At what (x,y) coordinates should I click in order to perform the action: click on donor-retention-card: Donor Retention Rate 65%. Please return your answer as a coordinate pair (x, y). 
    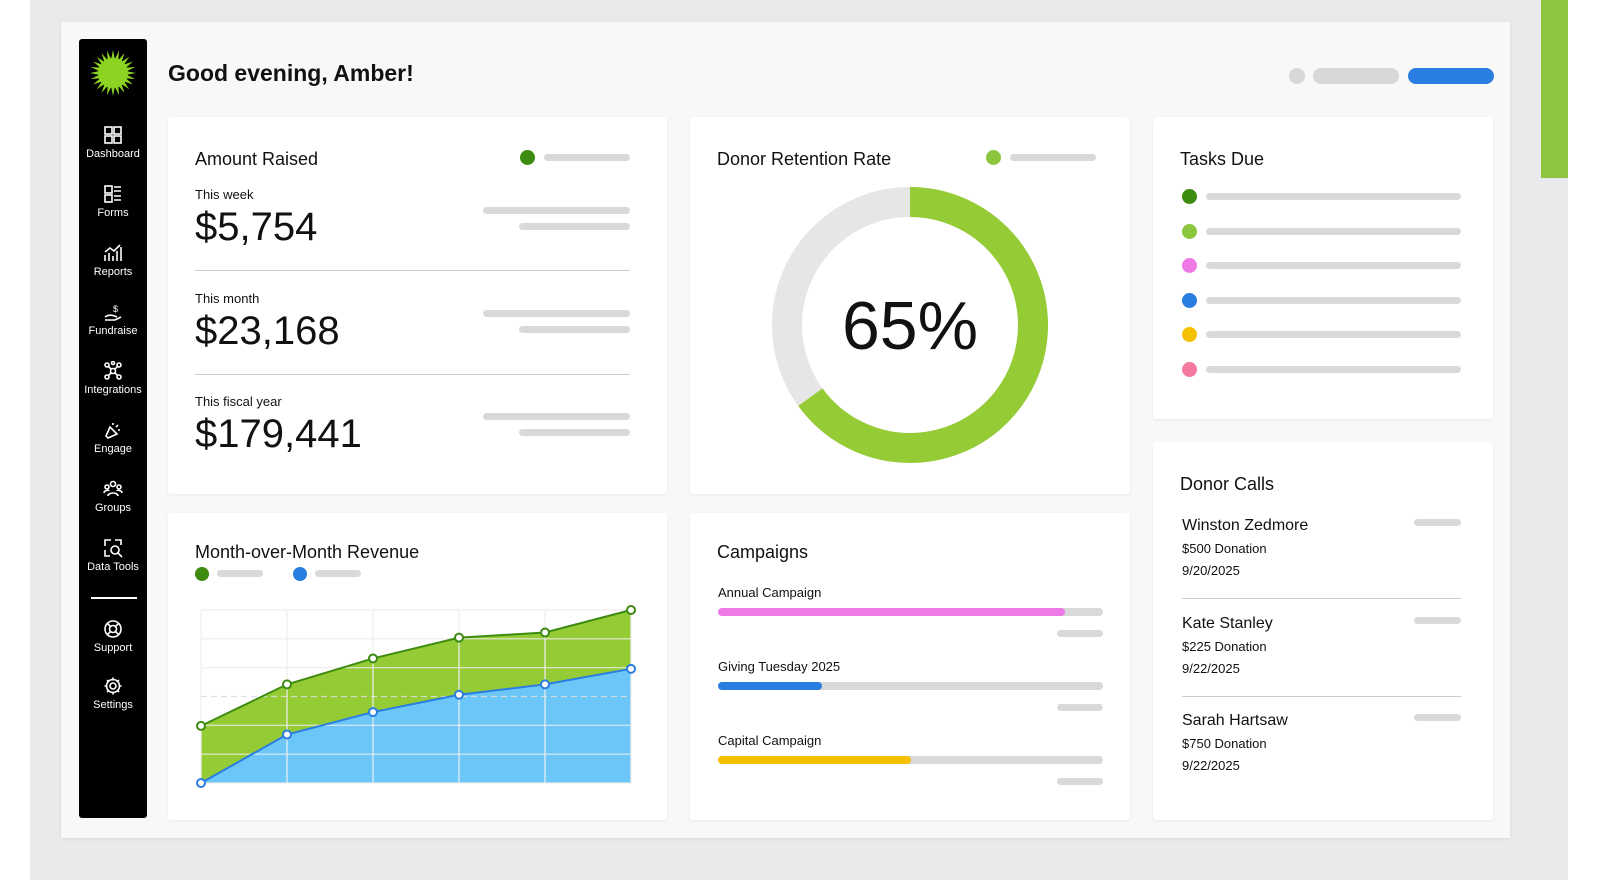
    Looking at the image, I should click on (910, 305).